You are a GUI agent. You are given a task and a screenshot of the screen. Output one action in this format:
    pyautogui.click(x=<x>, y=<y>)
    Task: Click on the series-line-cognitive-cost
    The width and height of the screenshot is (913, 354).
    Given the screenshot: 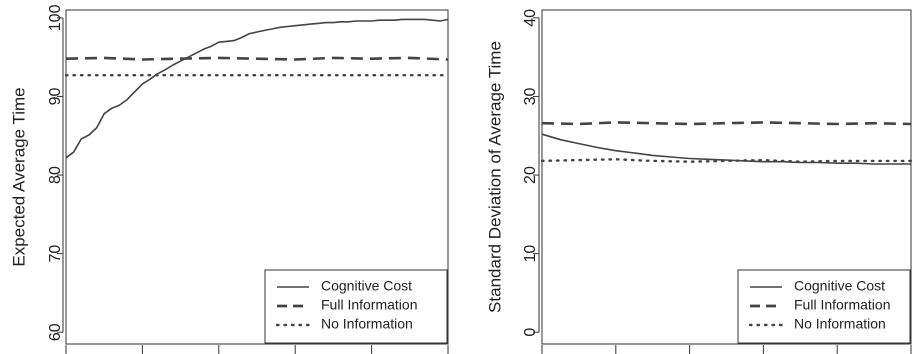 What is the action you would take?
    pyautogui.click(x=726, y=149)
    